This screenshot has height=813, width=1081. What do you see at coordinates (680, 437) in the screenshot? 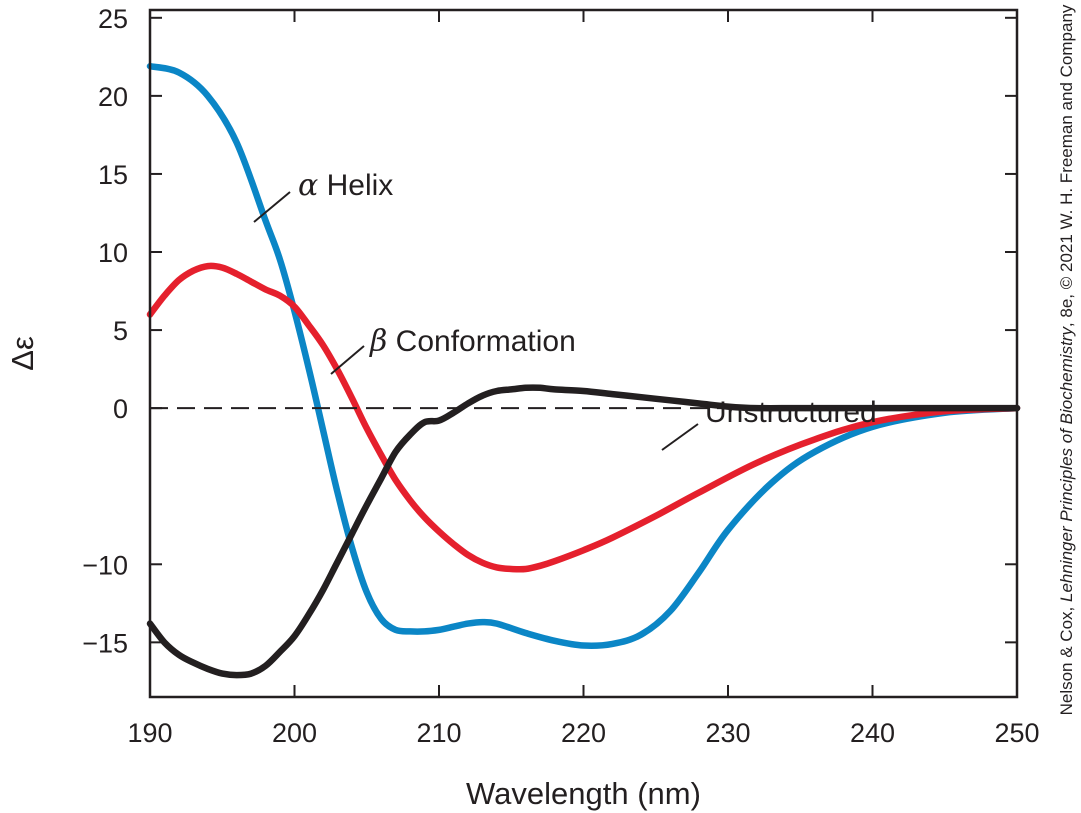
I see `unstructured-leader-line` at bounding box center [680, 437].